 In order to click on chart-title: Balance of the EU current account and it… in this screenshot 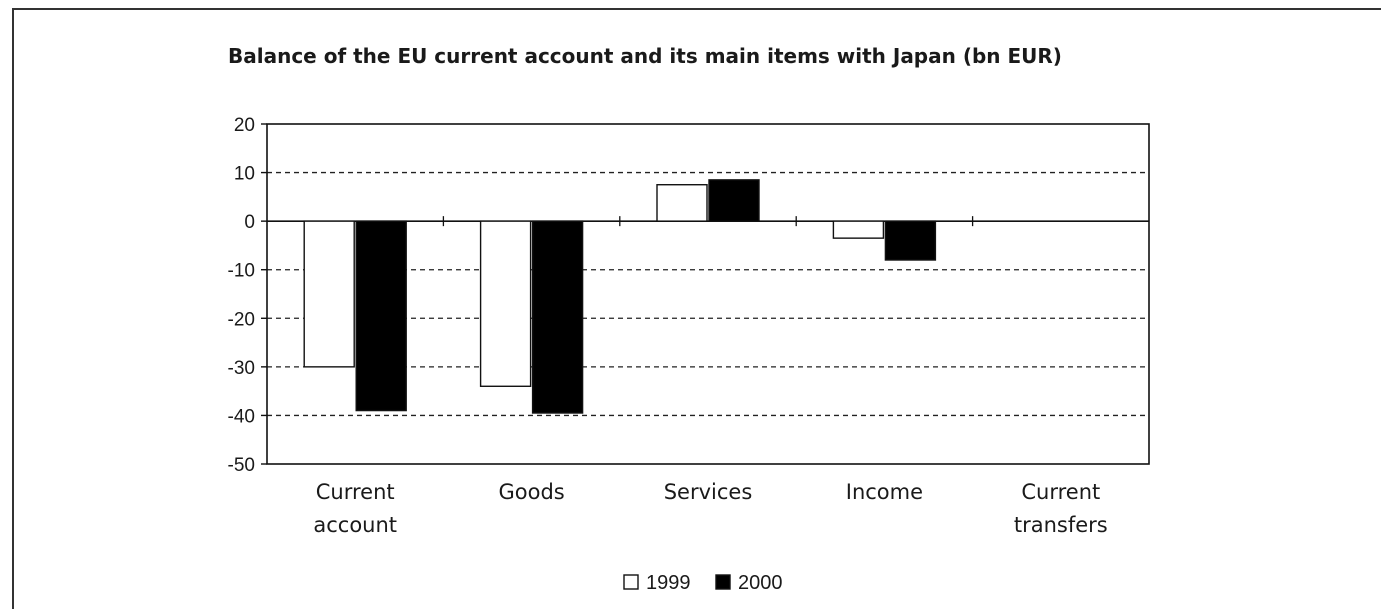, I will do `click(645, 56)`.